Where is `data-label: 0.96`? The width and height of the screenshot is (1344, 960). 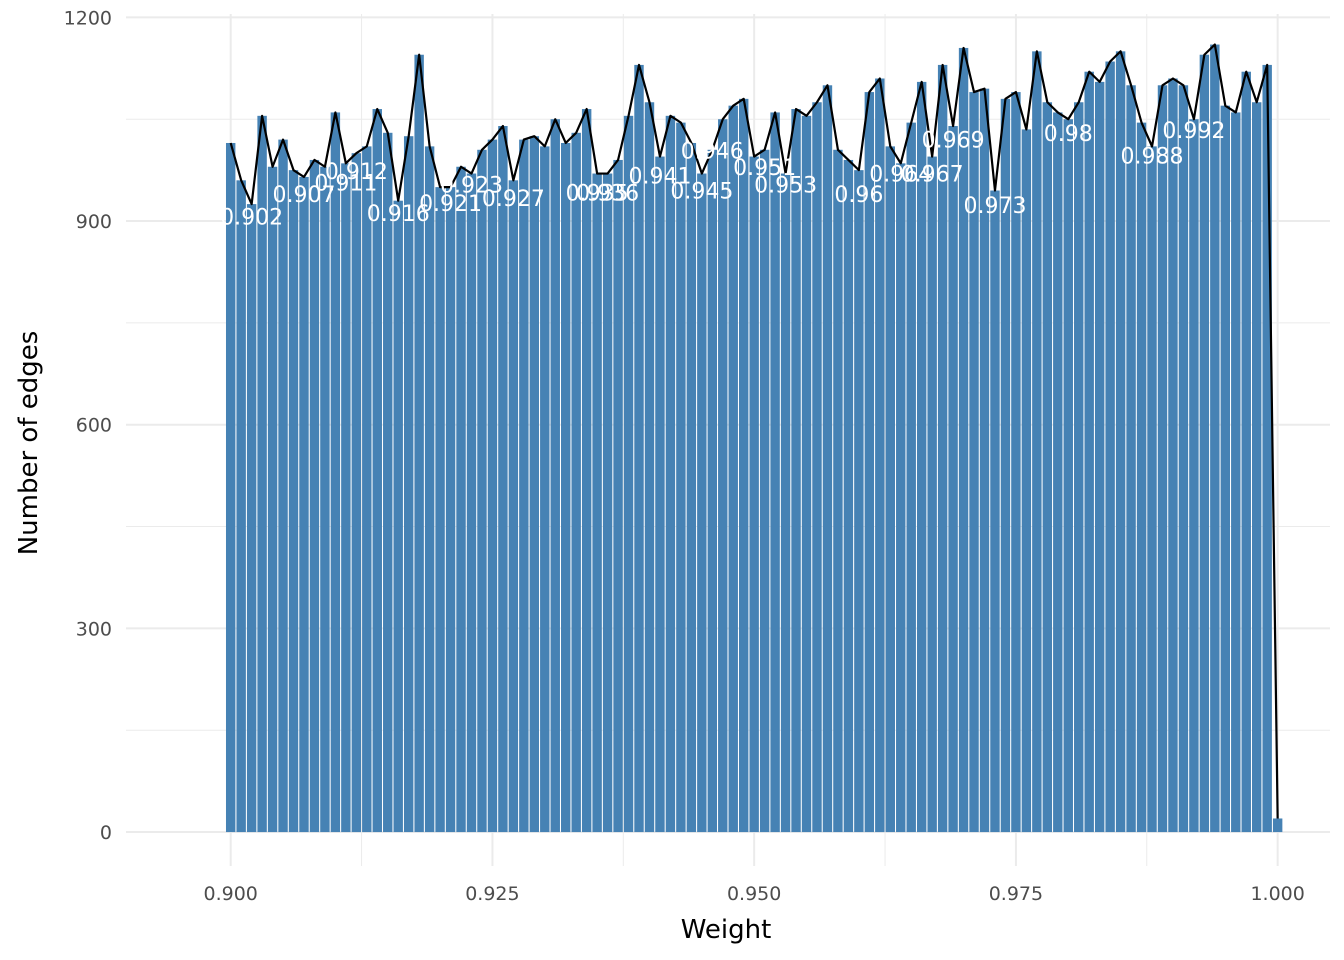 data-label: 0.96 is located at coordinates (858, 195).